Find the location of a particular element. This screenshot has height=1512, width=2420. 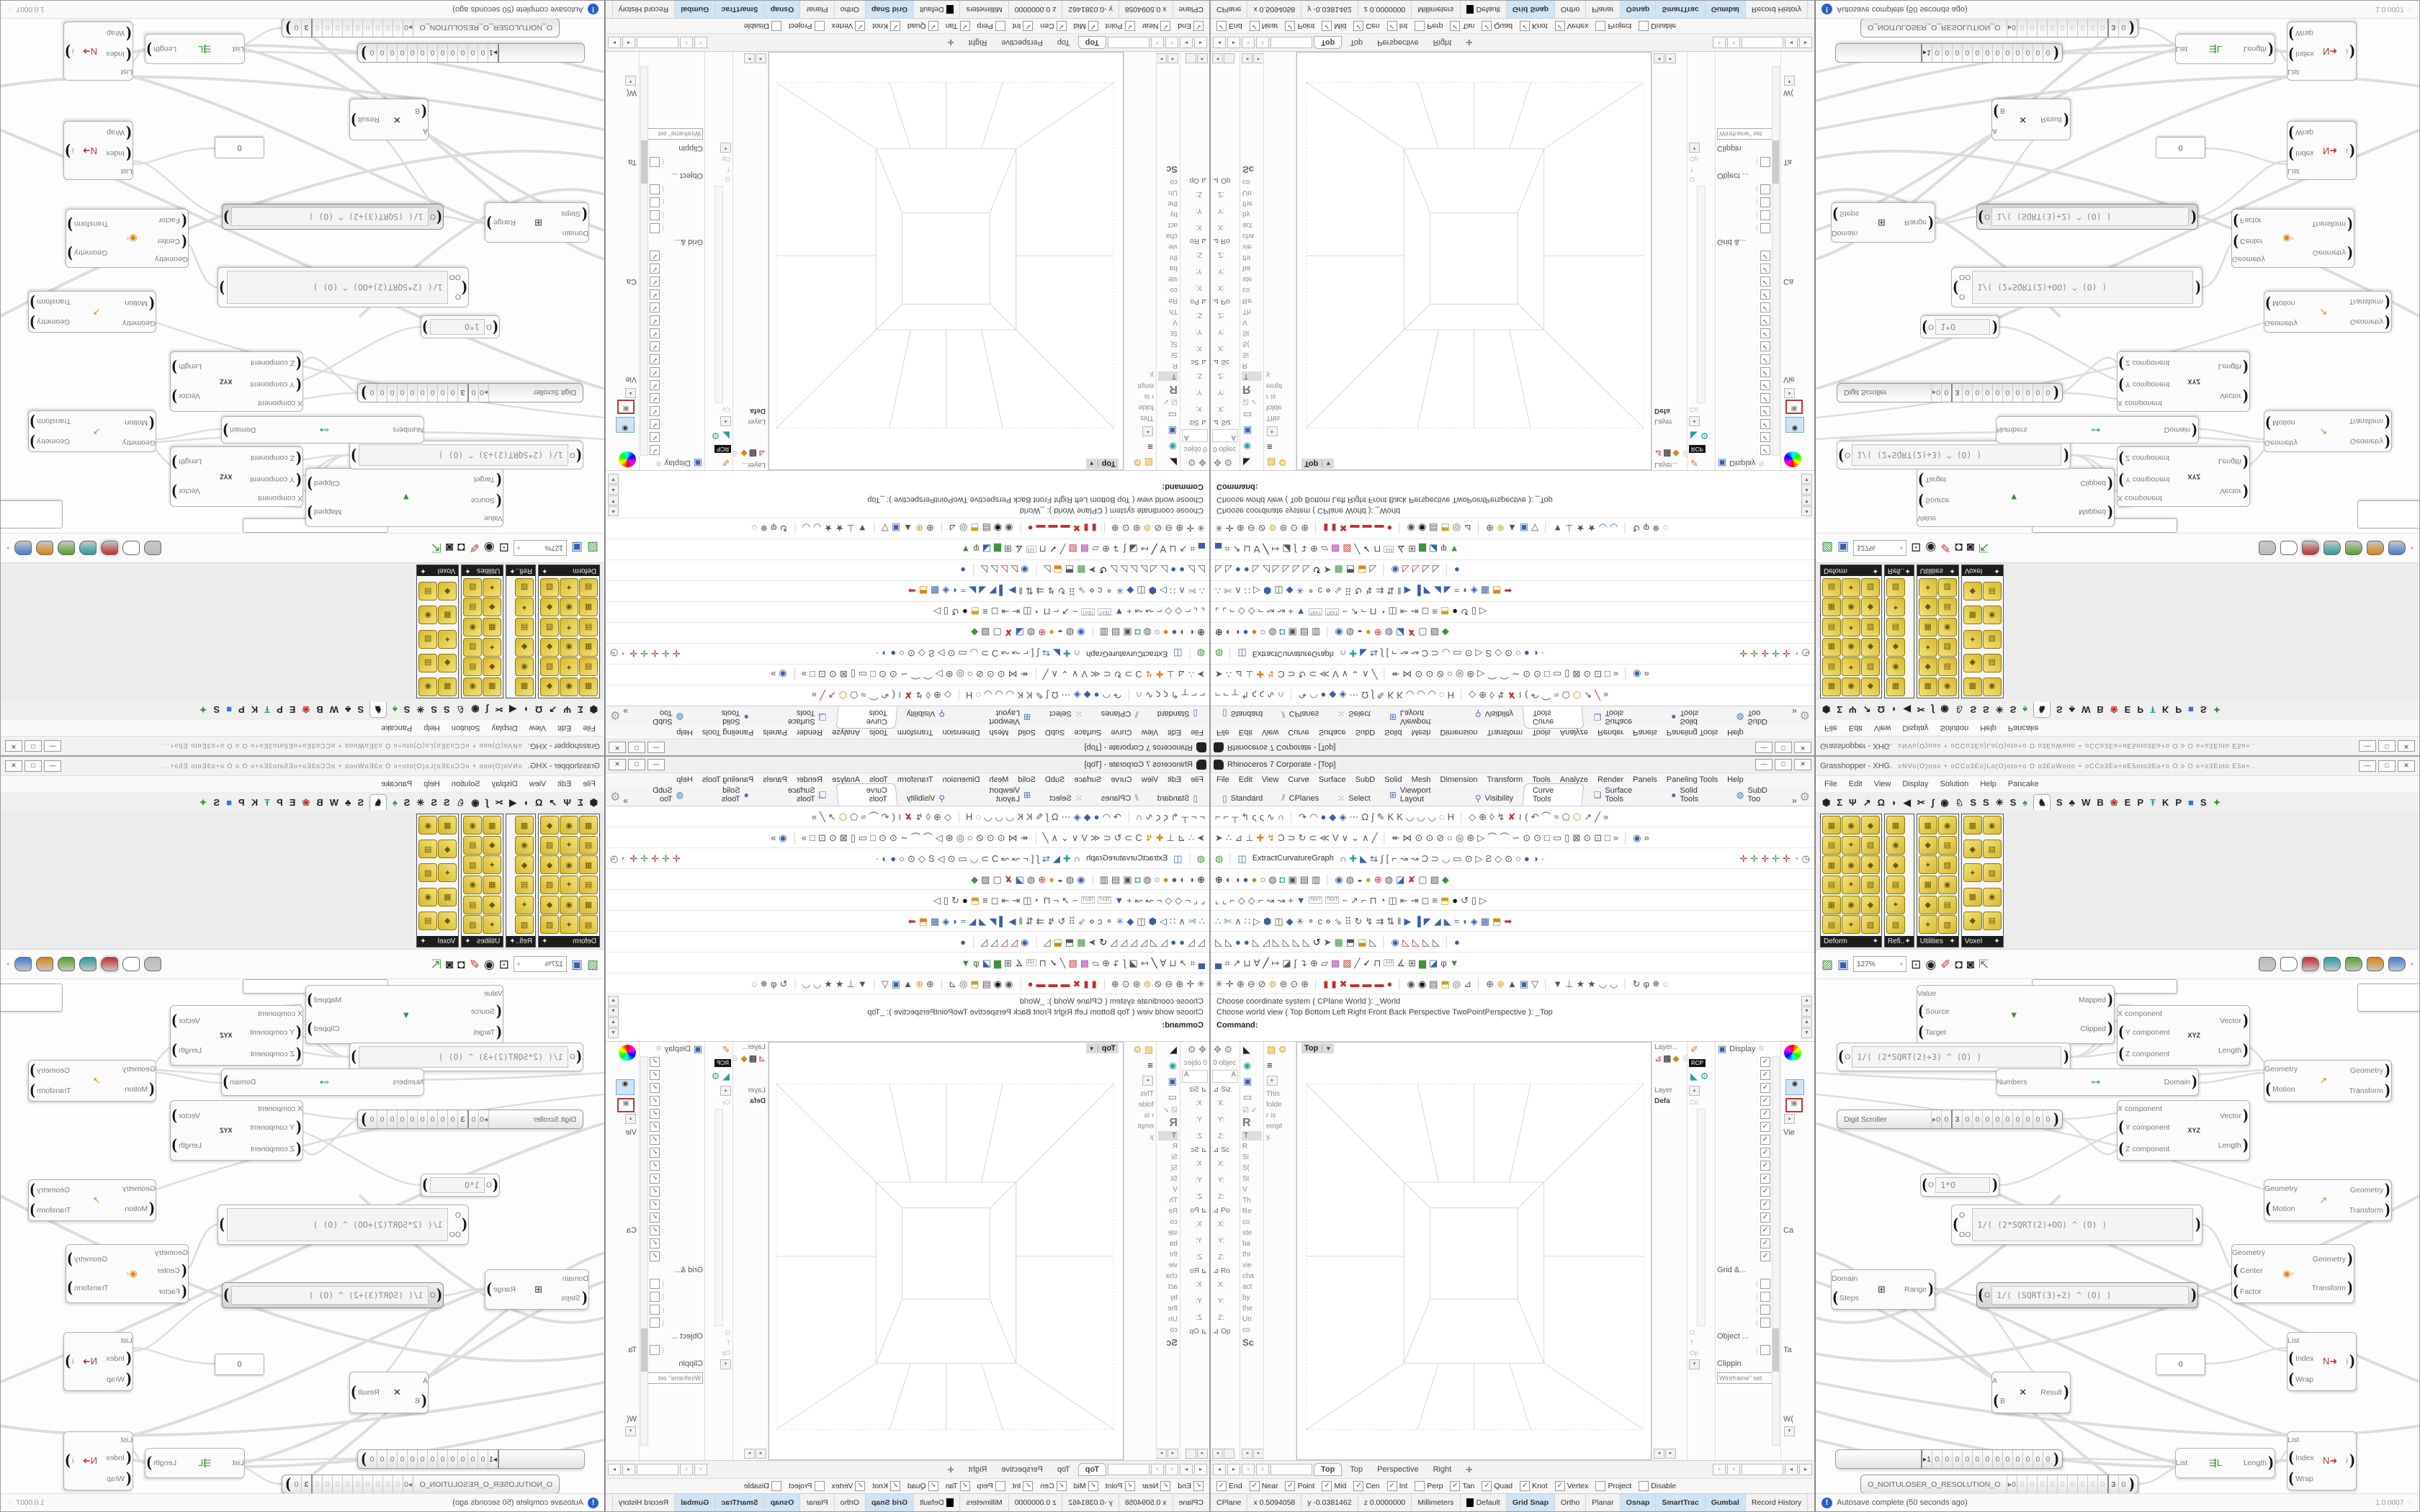

expand-button: ▸ is located at coordinates (1147, 431).